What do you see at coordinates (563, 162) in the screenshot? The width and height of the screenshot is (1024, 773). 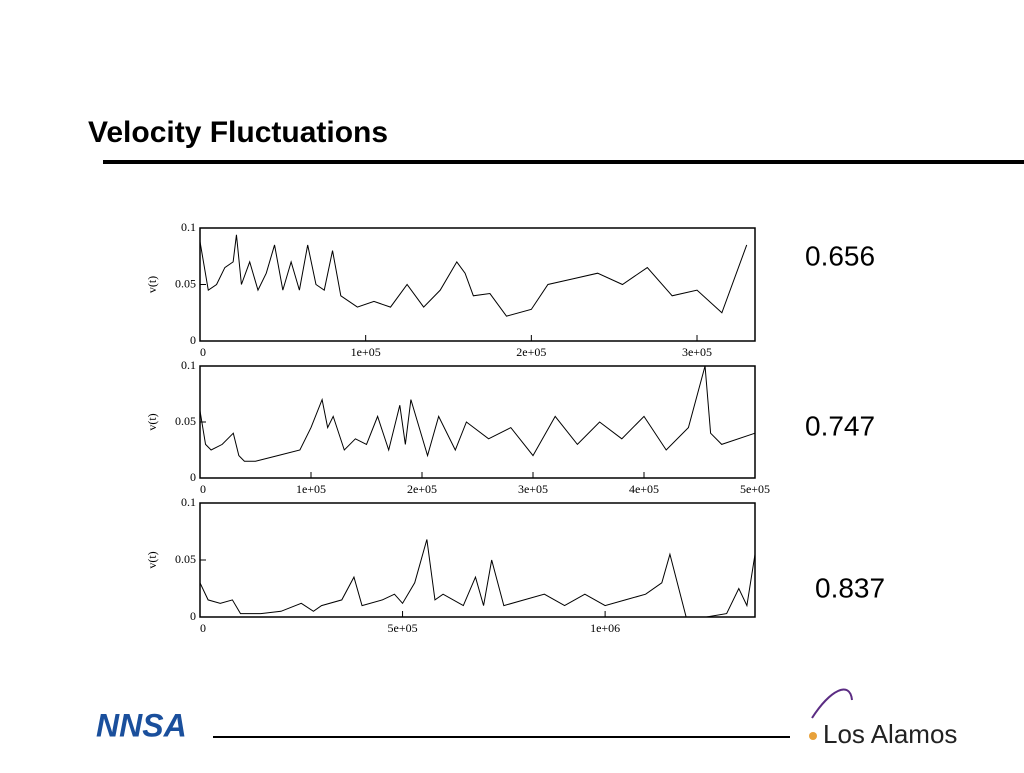 I see `title-rule` at bounding box center [563, 162].